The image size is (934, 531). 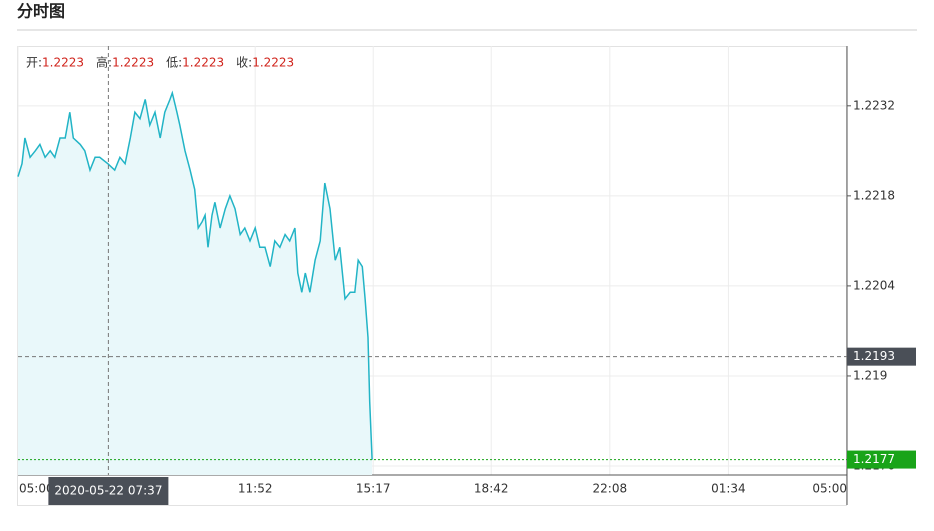 I want to click on x-tick-label: 22:08, so click(x=610, y=489).